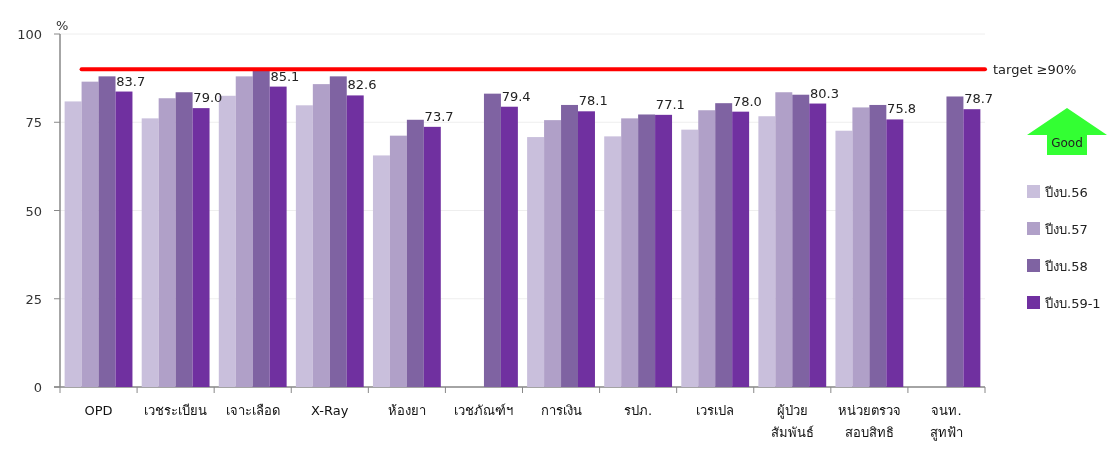  What do you see at coordinates (439, 116) in the screenshot?
I see `data-label: 73.7` at bounding box center [439, 116].